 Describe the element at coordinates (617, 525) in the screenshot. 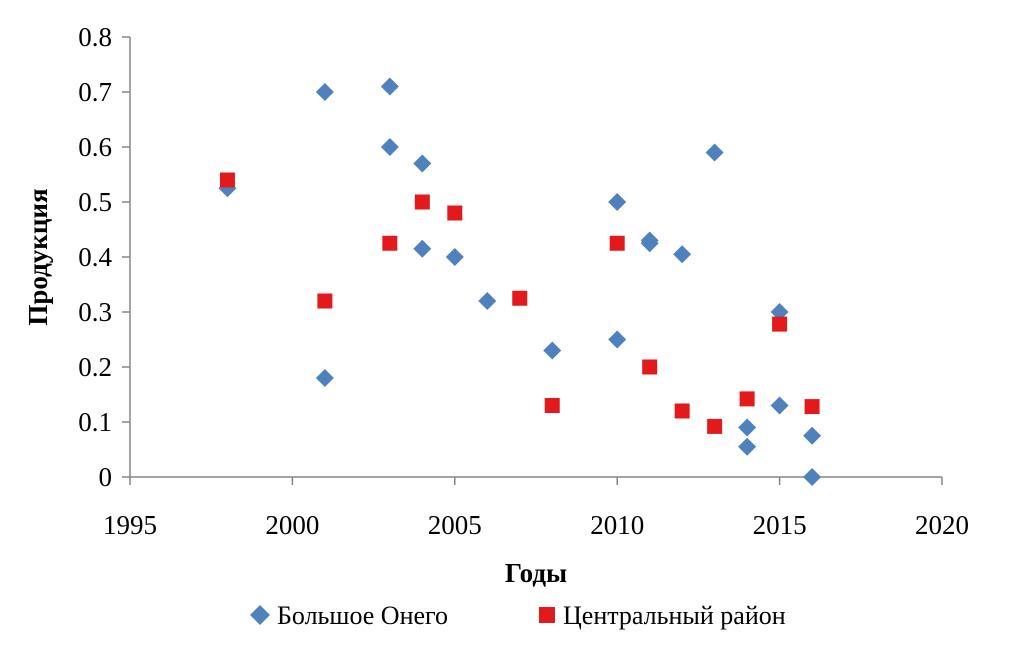

I see `x-tick-label: 2010` at that location.